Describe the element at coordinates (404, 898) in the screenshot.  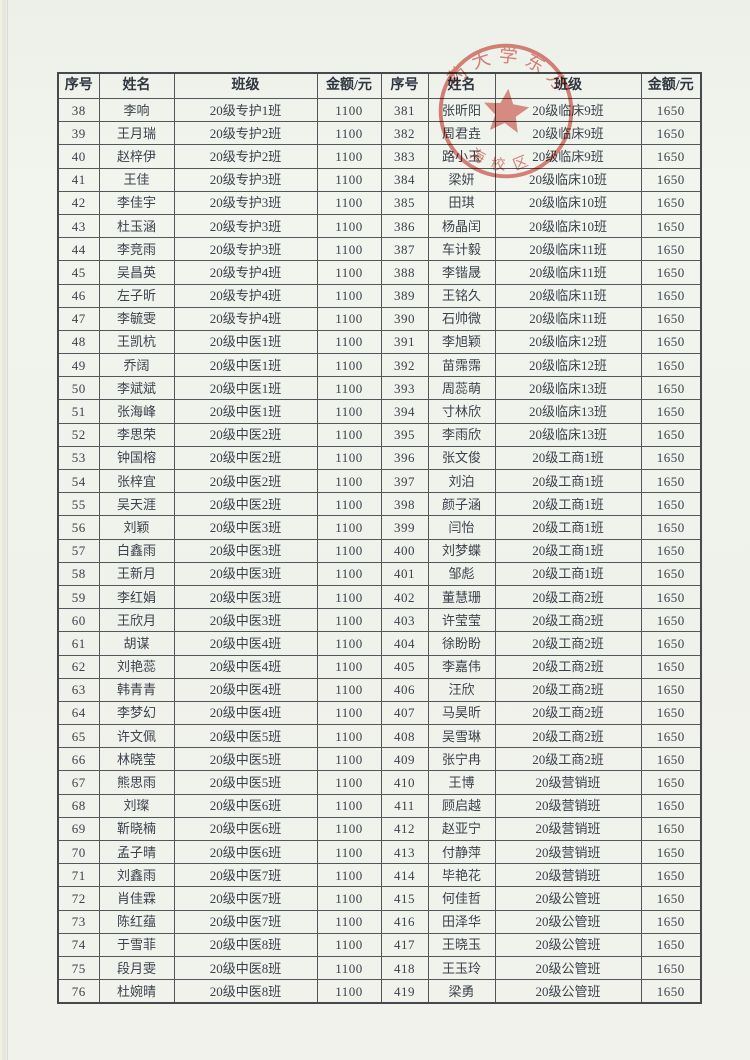
I see `cell-seq-right: 415` at that location.